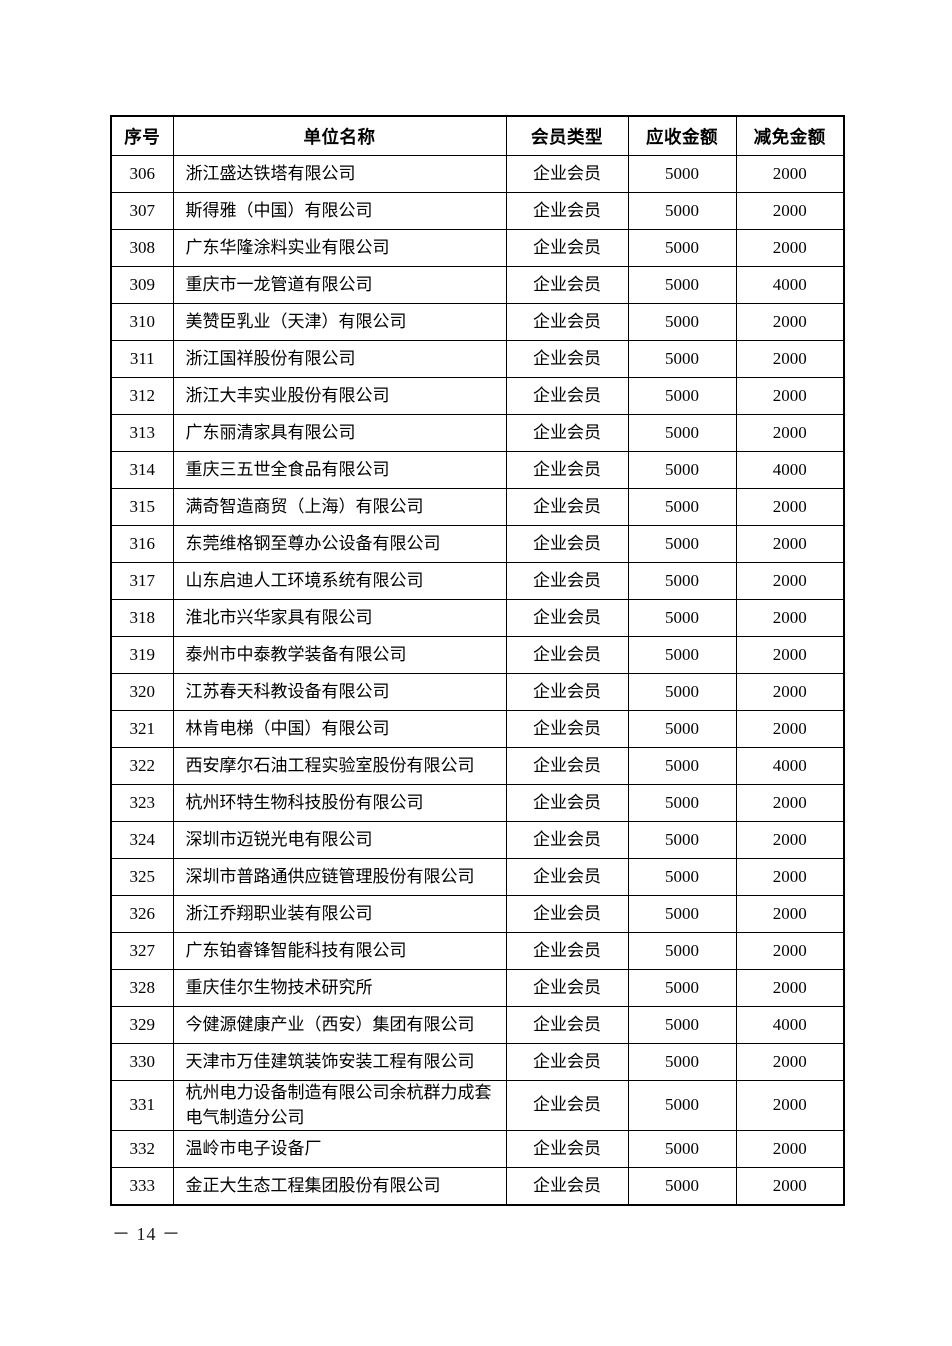 This screenshot has width=952, height=1346. What do you see at coordinates (477, 803) in the screenshot?
I see `table-row: 323 杭州环特生物科技股份有限公司 企业会员 5000 2000` at bounding box center [477, 803].